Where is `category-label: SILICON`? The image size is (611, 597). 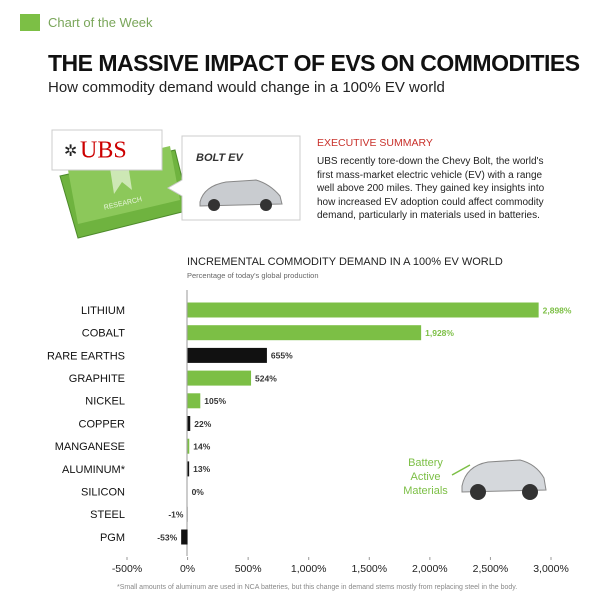
category-label: SILICON is located at coordinates (103, 493).